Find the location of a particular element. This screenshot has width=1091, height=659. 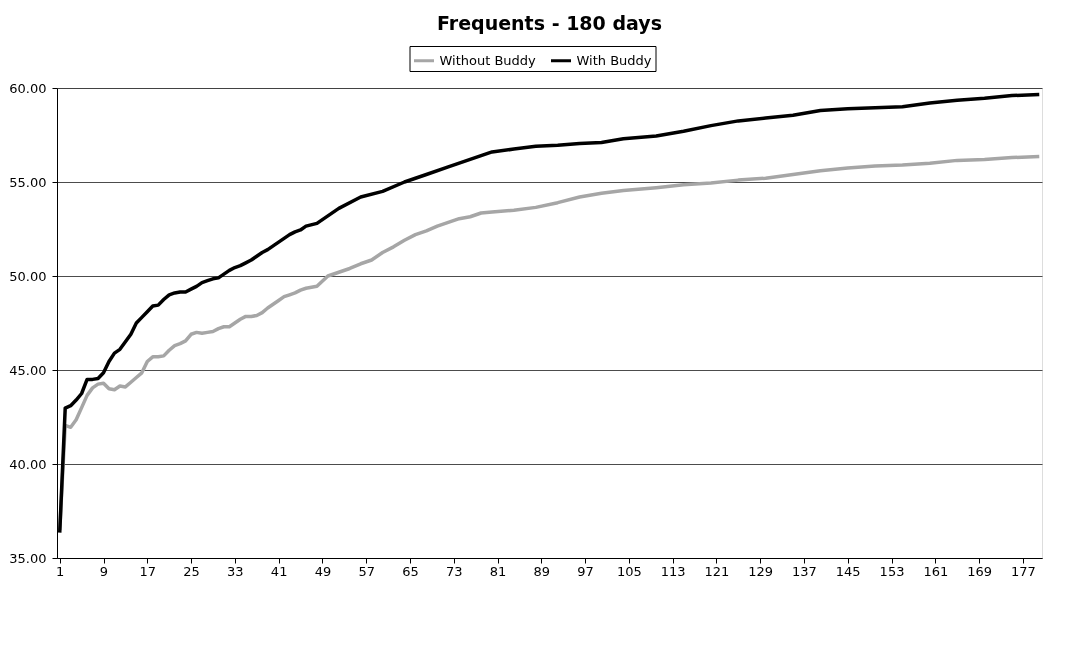

x-tick-label: 113 is located at coordinates (673, 571).